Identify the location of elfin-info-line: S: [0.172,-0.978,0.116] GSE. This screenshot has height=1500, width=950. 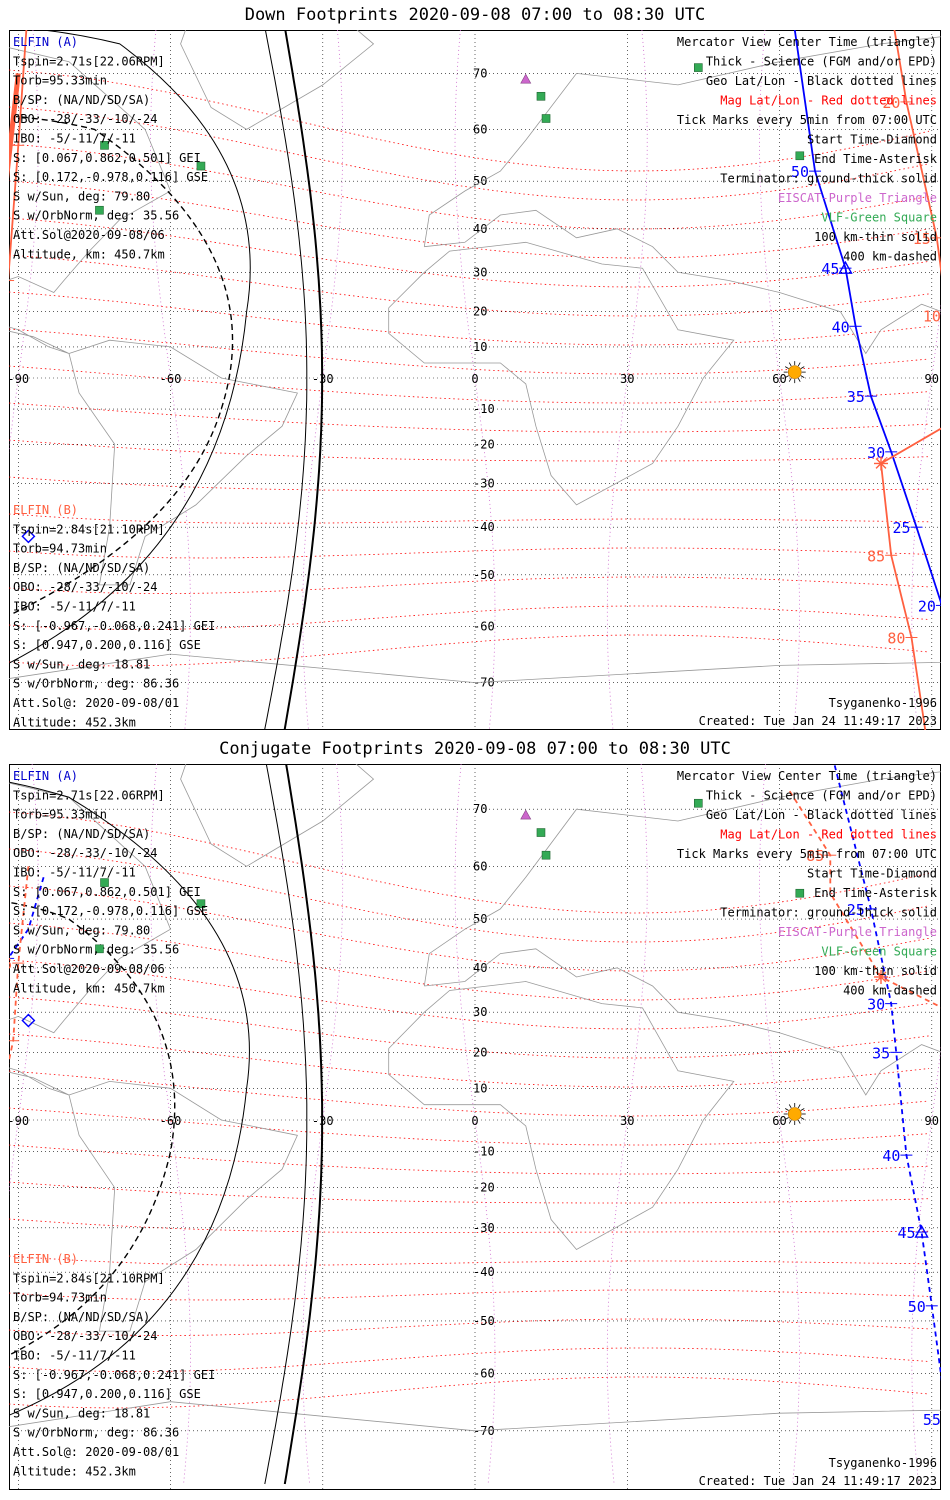
(110, 911).